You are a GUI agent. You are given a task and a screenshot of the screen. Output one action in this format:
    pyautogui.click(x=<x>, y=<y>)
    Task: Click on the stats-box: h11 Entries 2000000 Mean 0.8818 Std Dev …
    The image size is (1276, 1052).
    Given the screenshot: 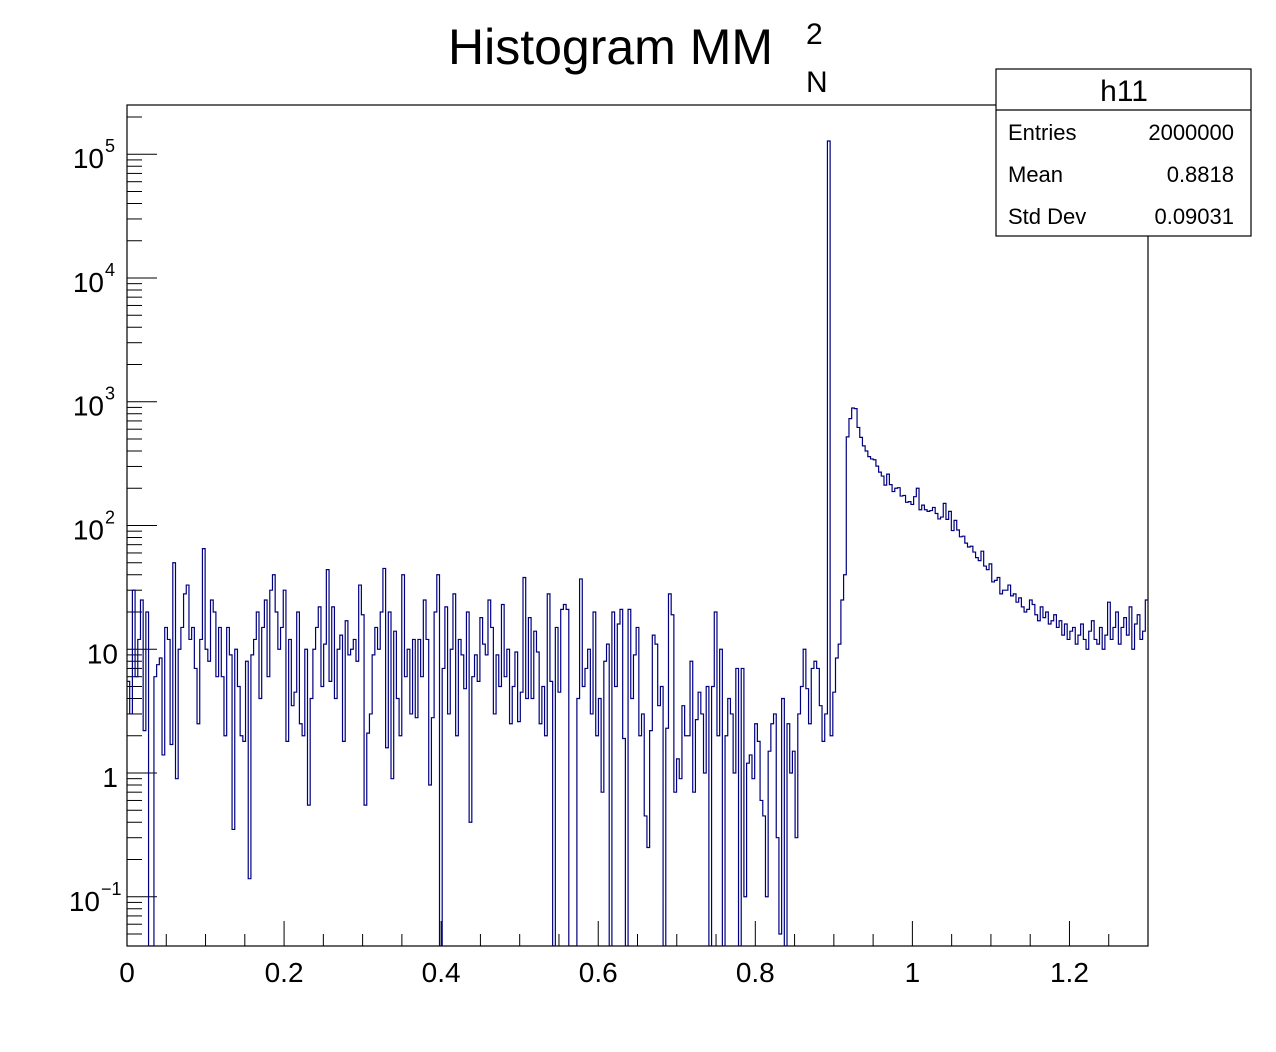 What is the action you would take?
    pyautogui.click(x=1123, y=152)
    